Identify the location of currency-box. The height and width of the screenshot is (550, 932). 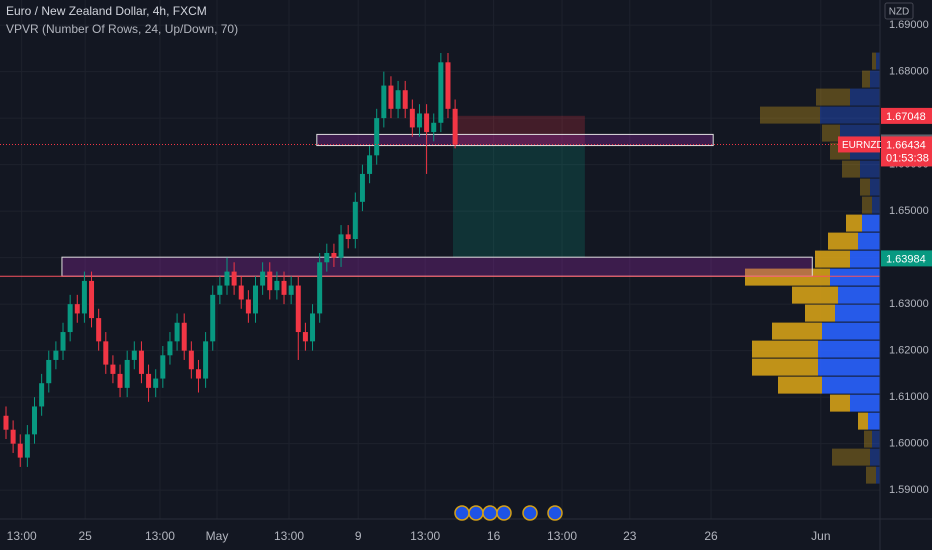
(899, 11).